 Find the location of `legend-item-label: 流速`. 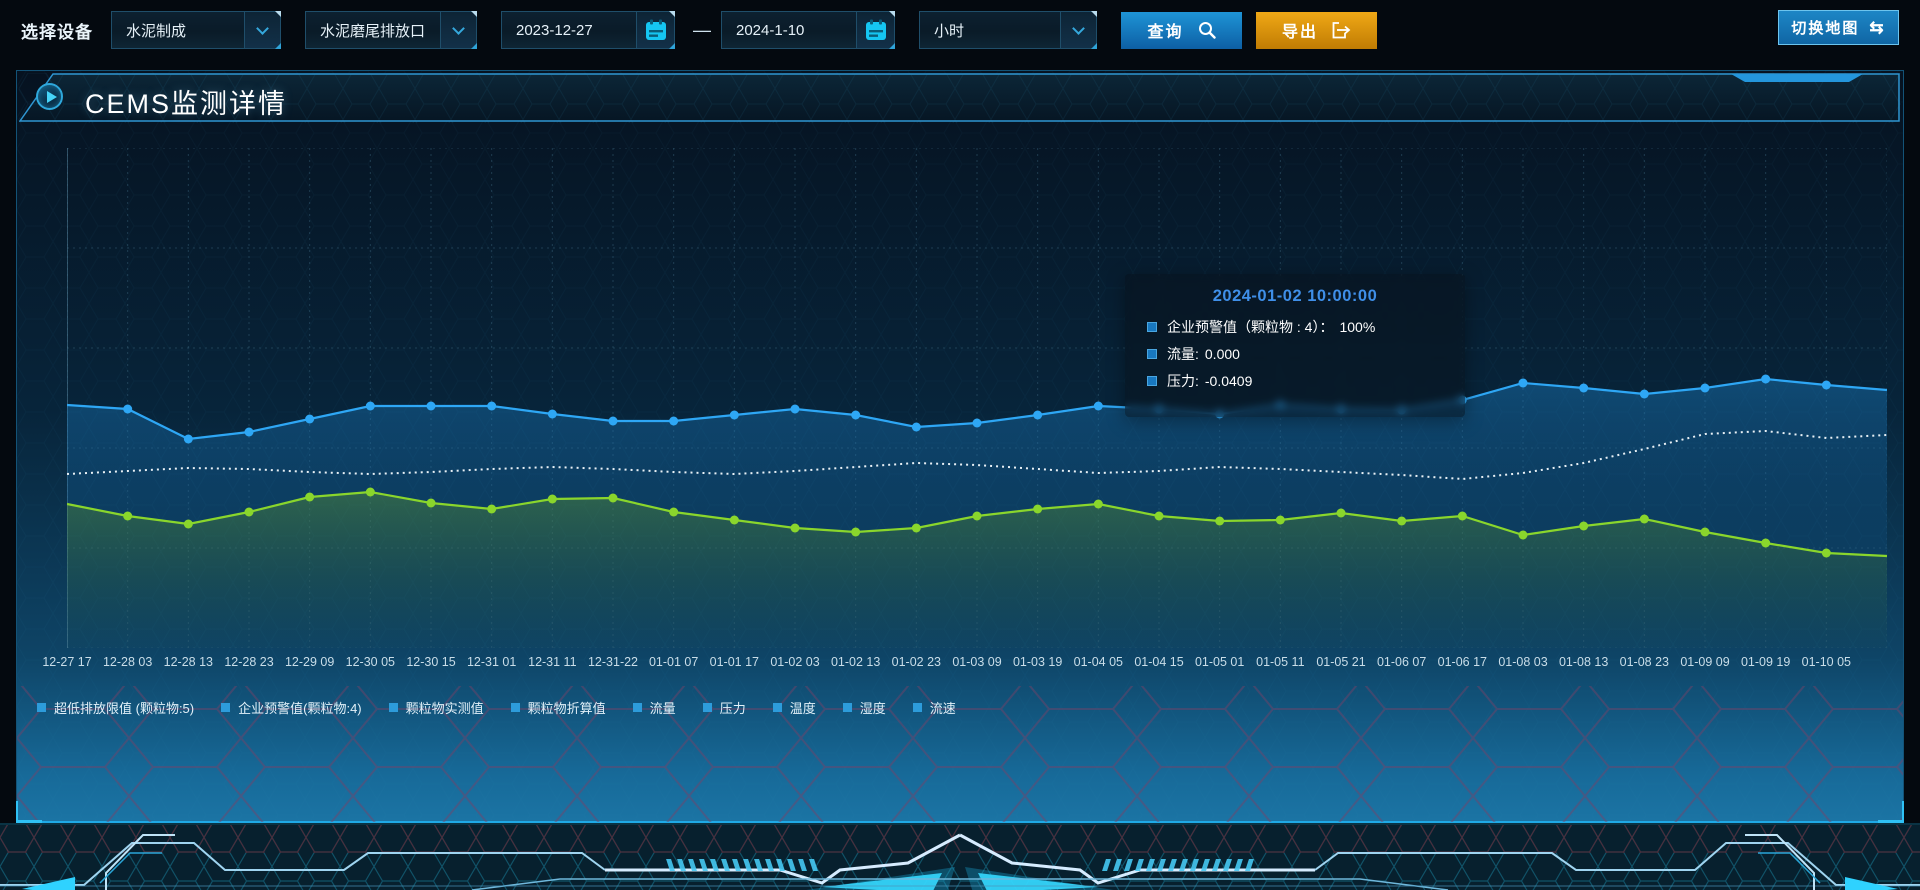

legend-item-label: 流速 is located at coordinates (942, 708).